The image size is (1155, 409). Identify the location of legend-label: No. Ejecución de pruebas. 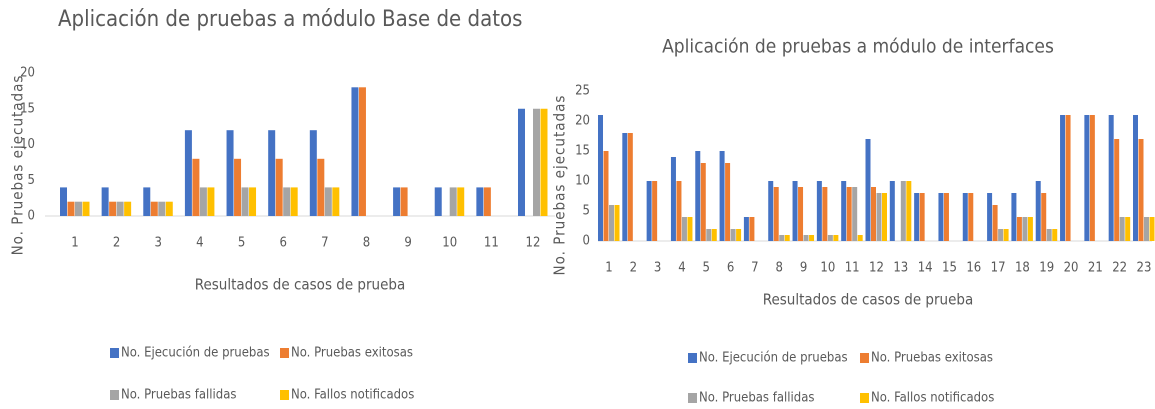
(773, 358).